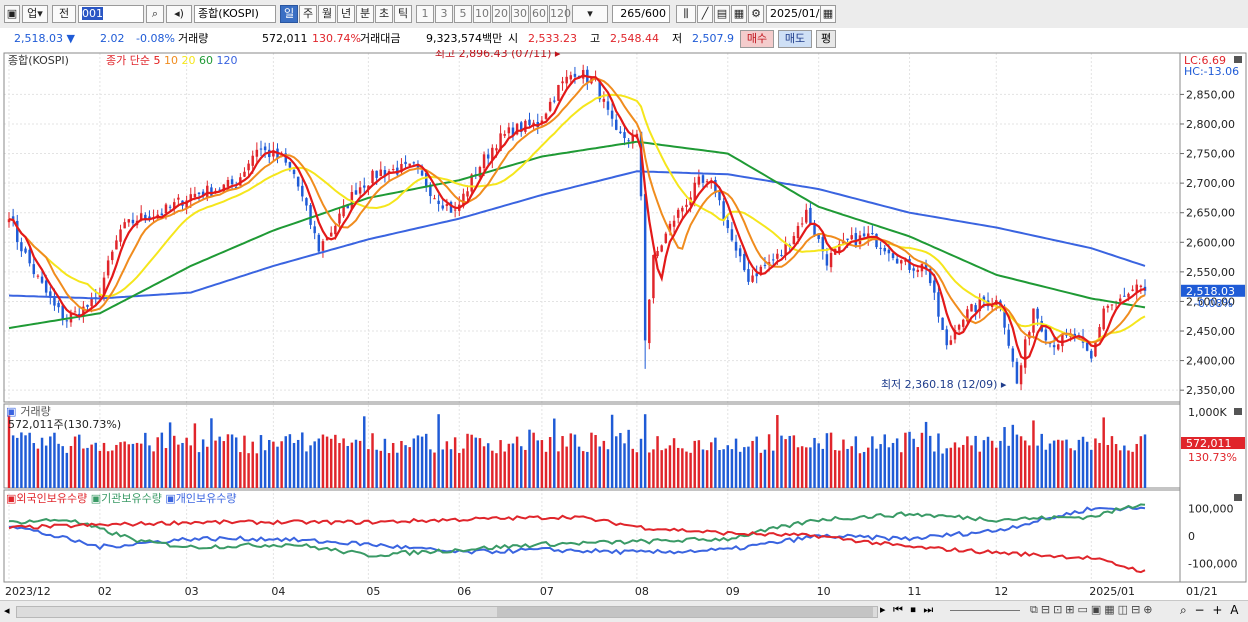 The width and height of the screenshot is (1248, 622). What do you see at coordinates (826, 39) in the screenshot?
I see `avg-button: 평` at bounding box center [826, 39].